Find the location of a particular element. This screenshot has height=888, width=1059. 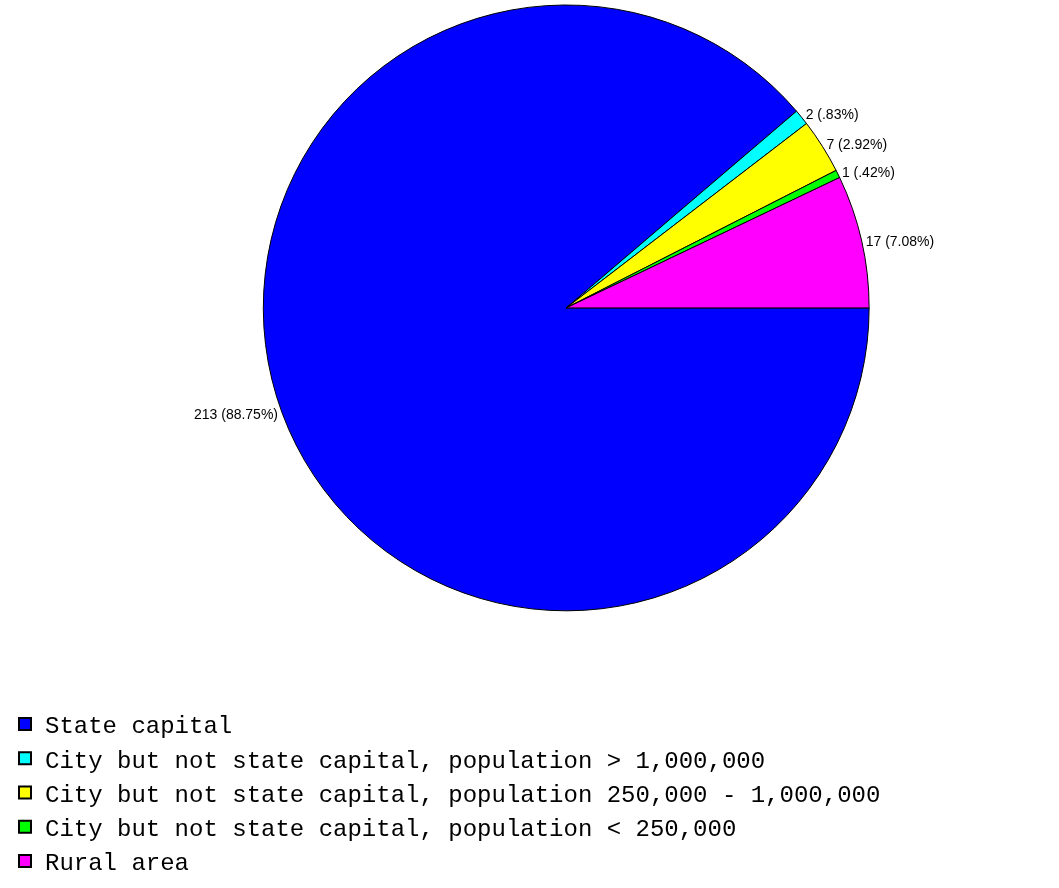

legend-label: City but not state capital, population 250,000 - 1,000,000 is located at coordinates (463, 795).